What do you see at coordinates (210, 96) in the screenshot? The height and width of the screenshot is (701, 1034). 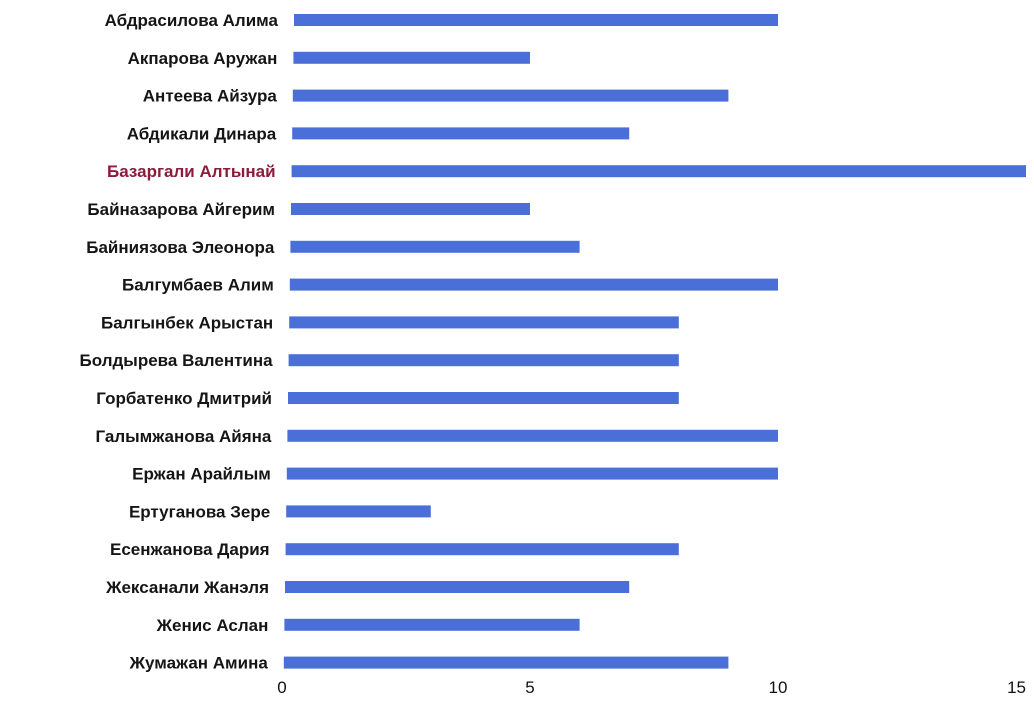 I see `category-label: Антеева Айзура` at bounding box center [210, 96].